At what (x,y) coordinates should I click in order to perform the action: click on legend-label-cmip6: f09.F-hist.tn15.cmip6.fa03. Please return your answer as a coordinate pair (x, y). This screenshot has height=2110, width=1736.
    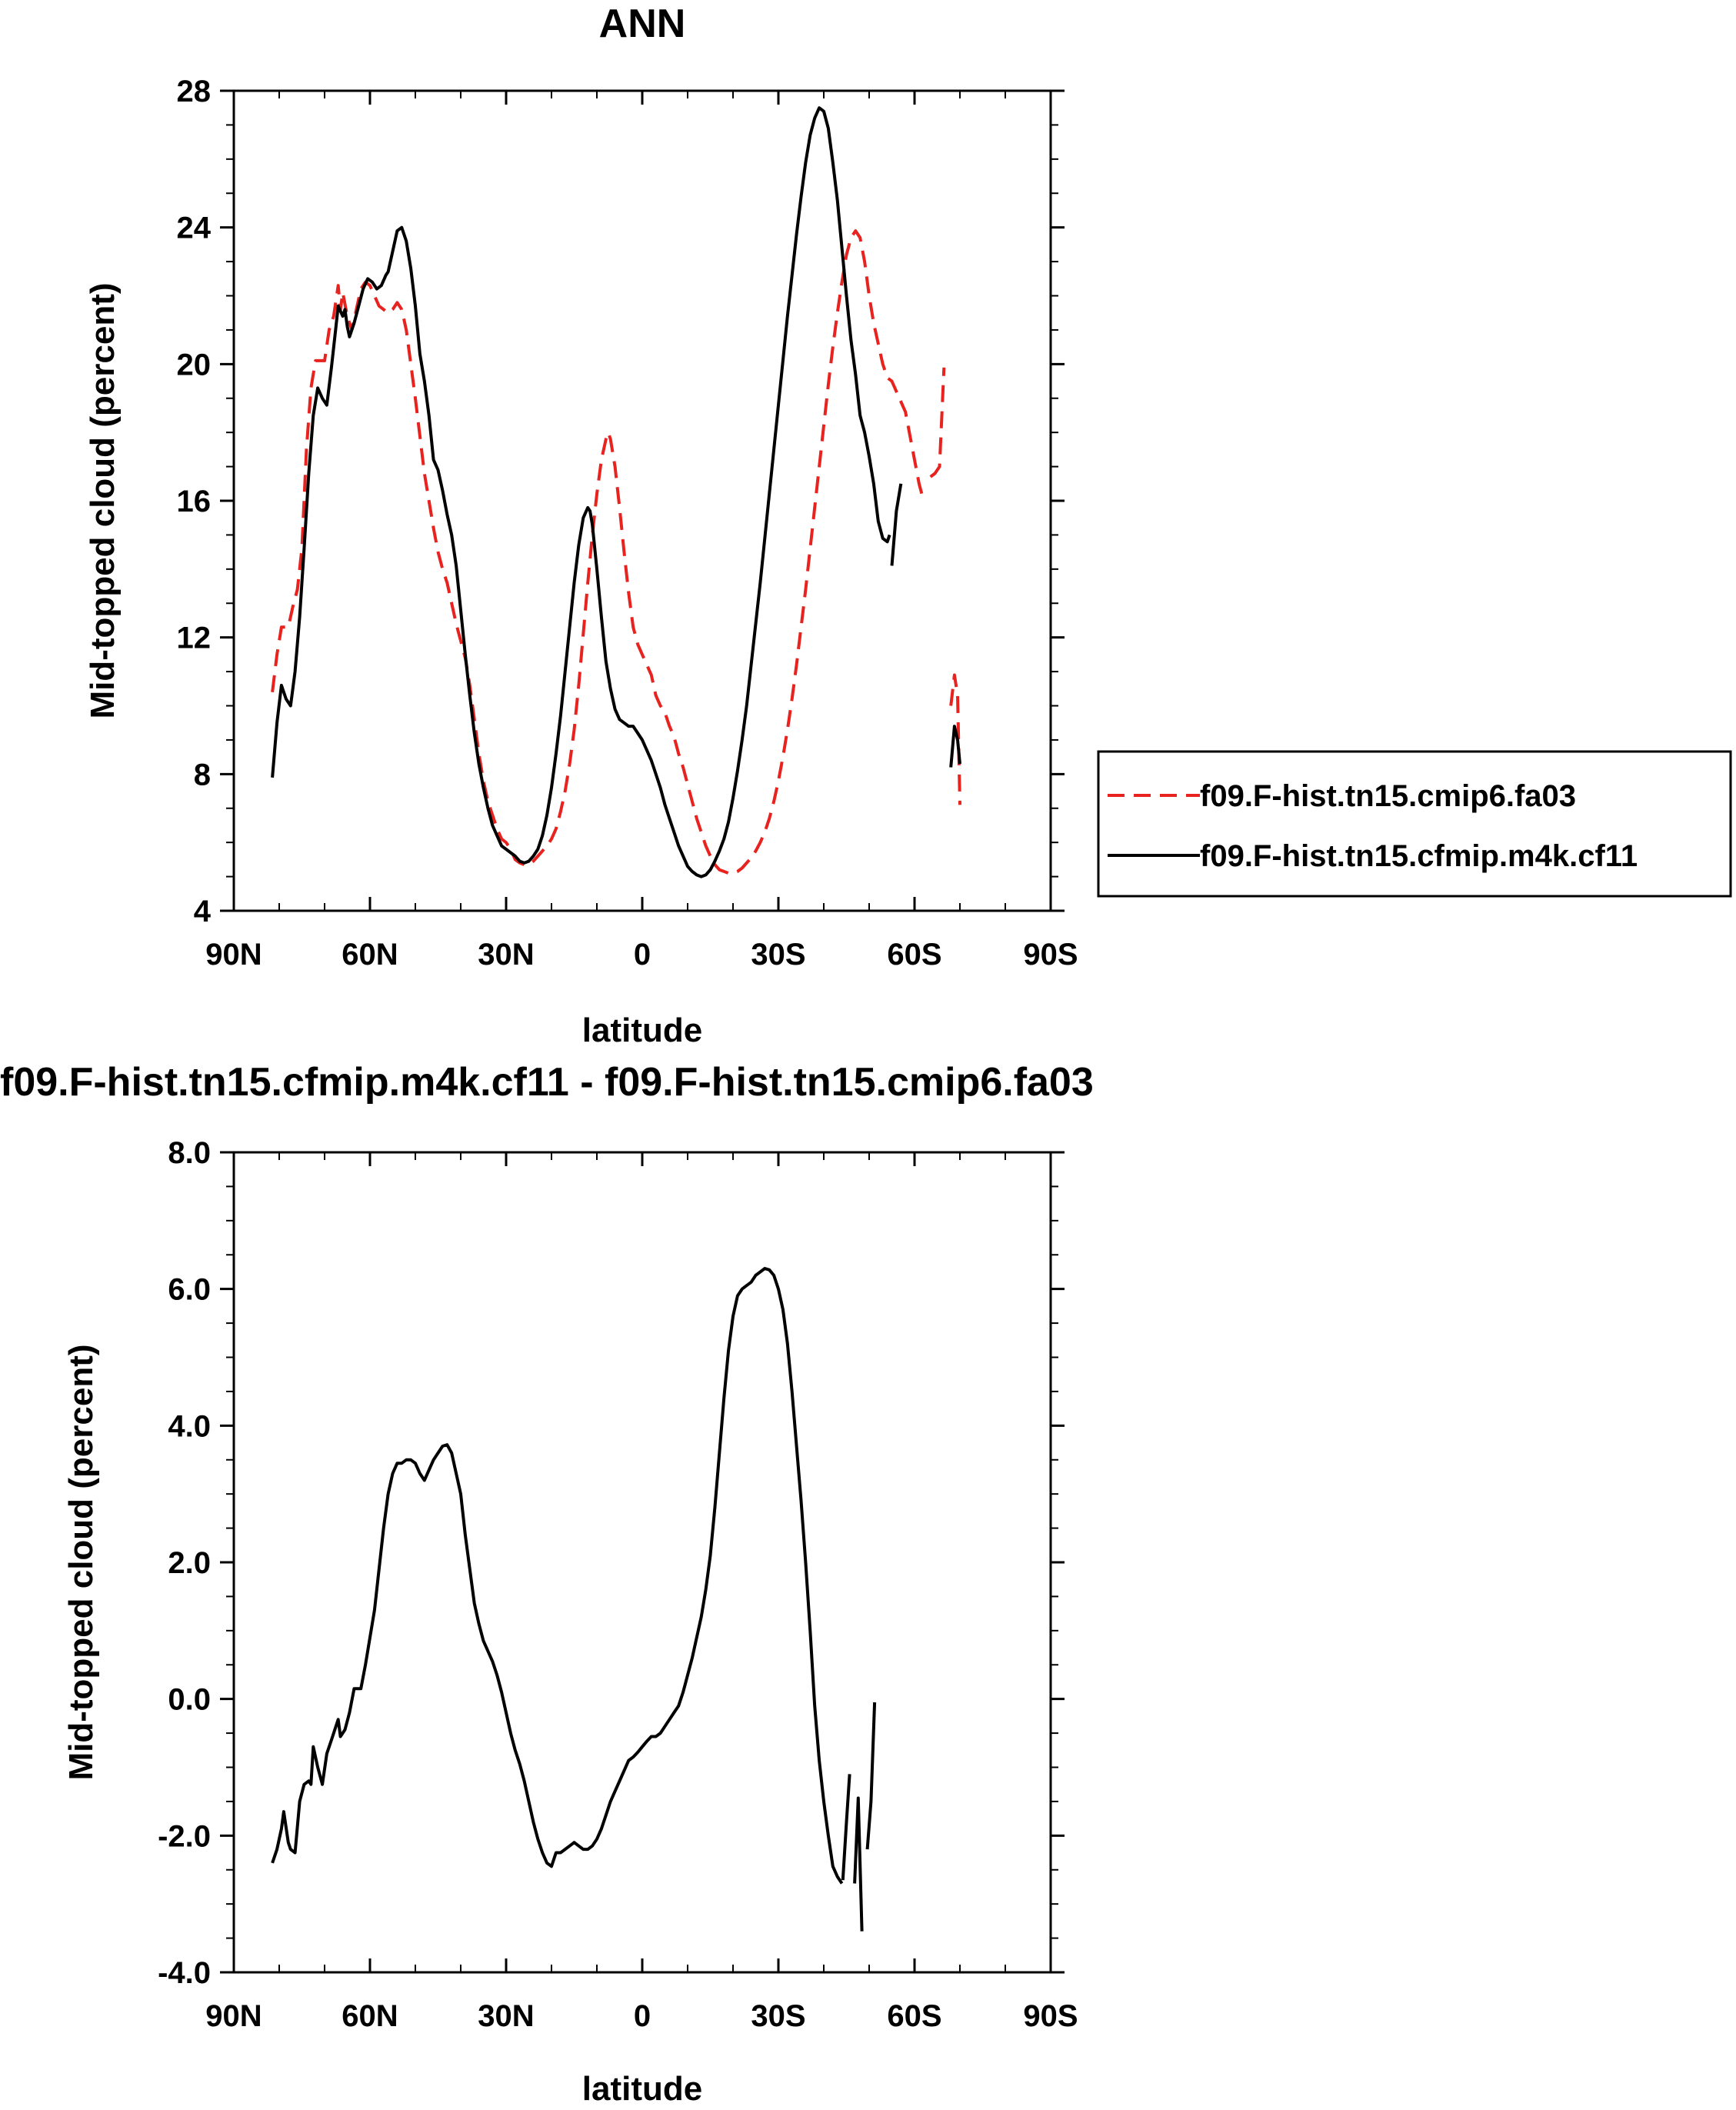
    Looking at the image, I should click on (1388, 796).